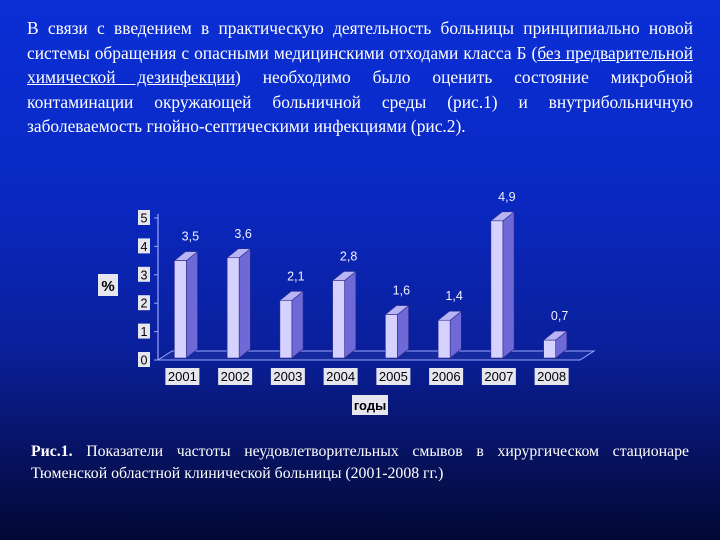  Describe the element at coordinates (444, 339) in the screenshot. I see `bar-2006` at that location.